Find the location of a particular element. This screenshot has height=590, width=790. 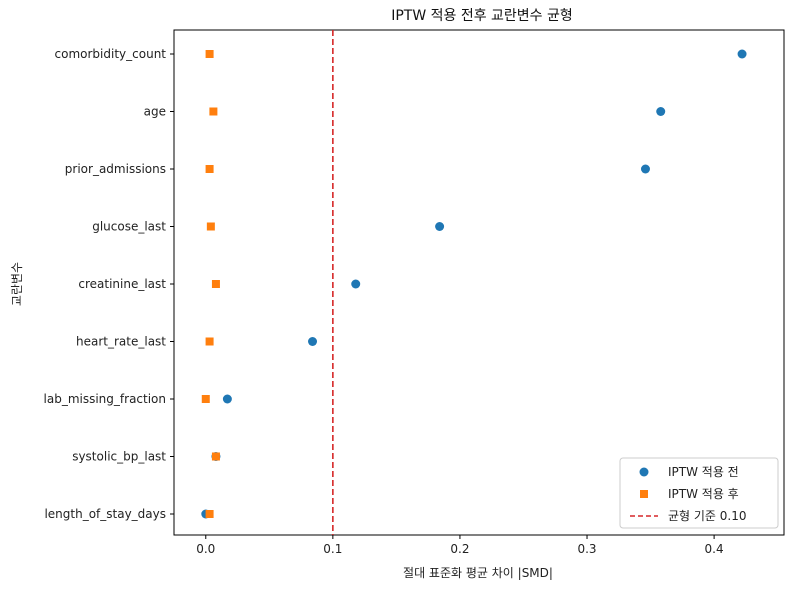

x-axis: 0.0 0.1 0.2 0.3 0.4 is located at coordinates (460, 545).